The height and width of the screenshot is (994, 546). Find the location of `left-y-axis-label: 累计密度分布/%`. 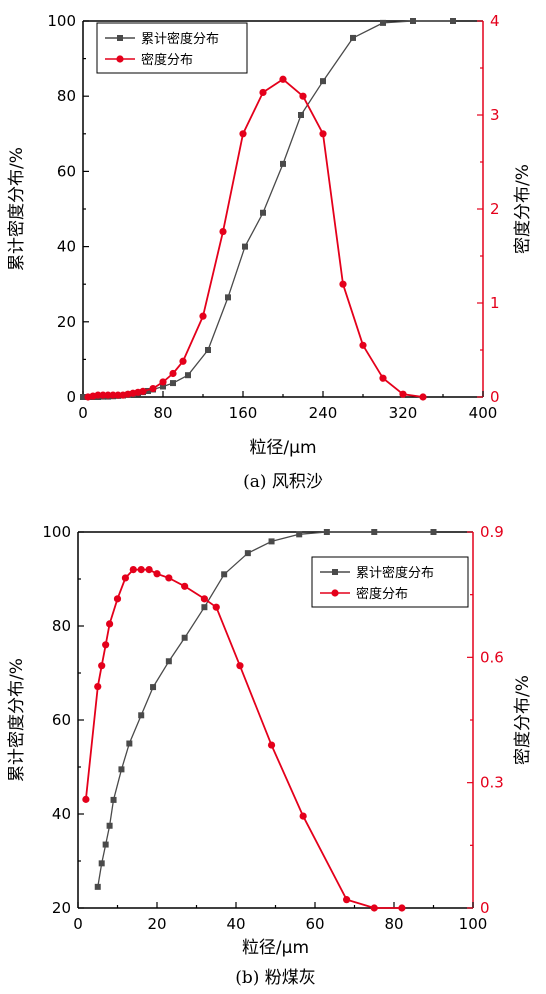

left-y-axis-label: 累计密度分布/% is located at coordinates (17, 720).